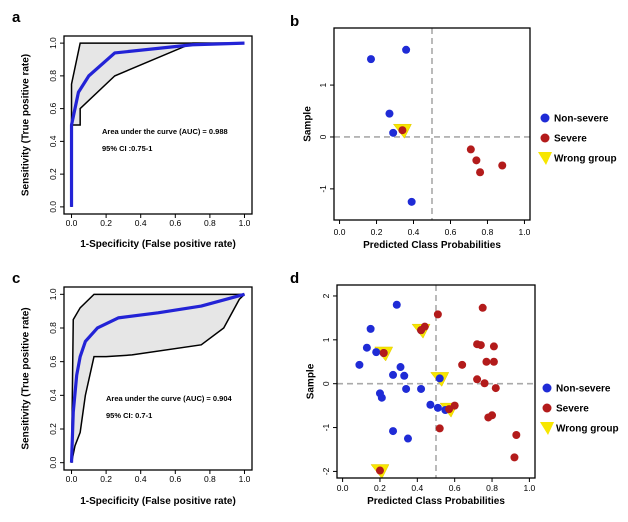 The image size is (628, 522). Describe the element at coordinates (294, 21) in the screenshot. I see `panel-letter: b` at that location.